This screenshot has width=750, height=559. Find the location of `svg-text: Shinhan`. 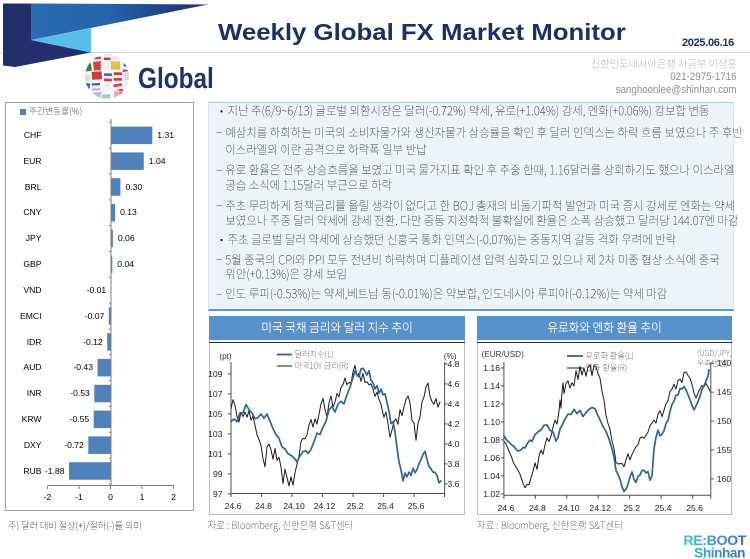

svg-text: Shinhan is located at coordinates (719, 552).